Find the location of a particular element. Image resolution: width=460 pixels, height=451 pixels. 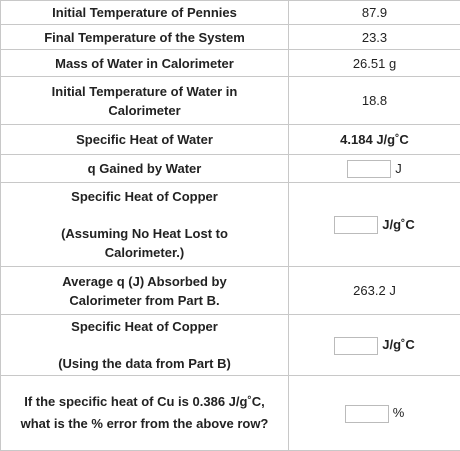

value-cell: J is located at coordinates (374, 169).